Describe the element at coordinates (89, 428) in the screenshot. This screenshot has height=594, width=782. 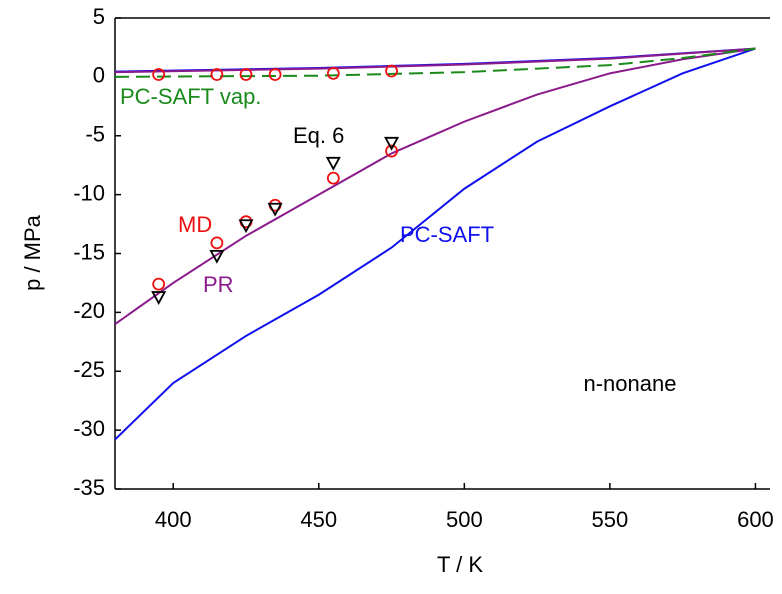
I see `y-tick-label: -30` at that location.